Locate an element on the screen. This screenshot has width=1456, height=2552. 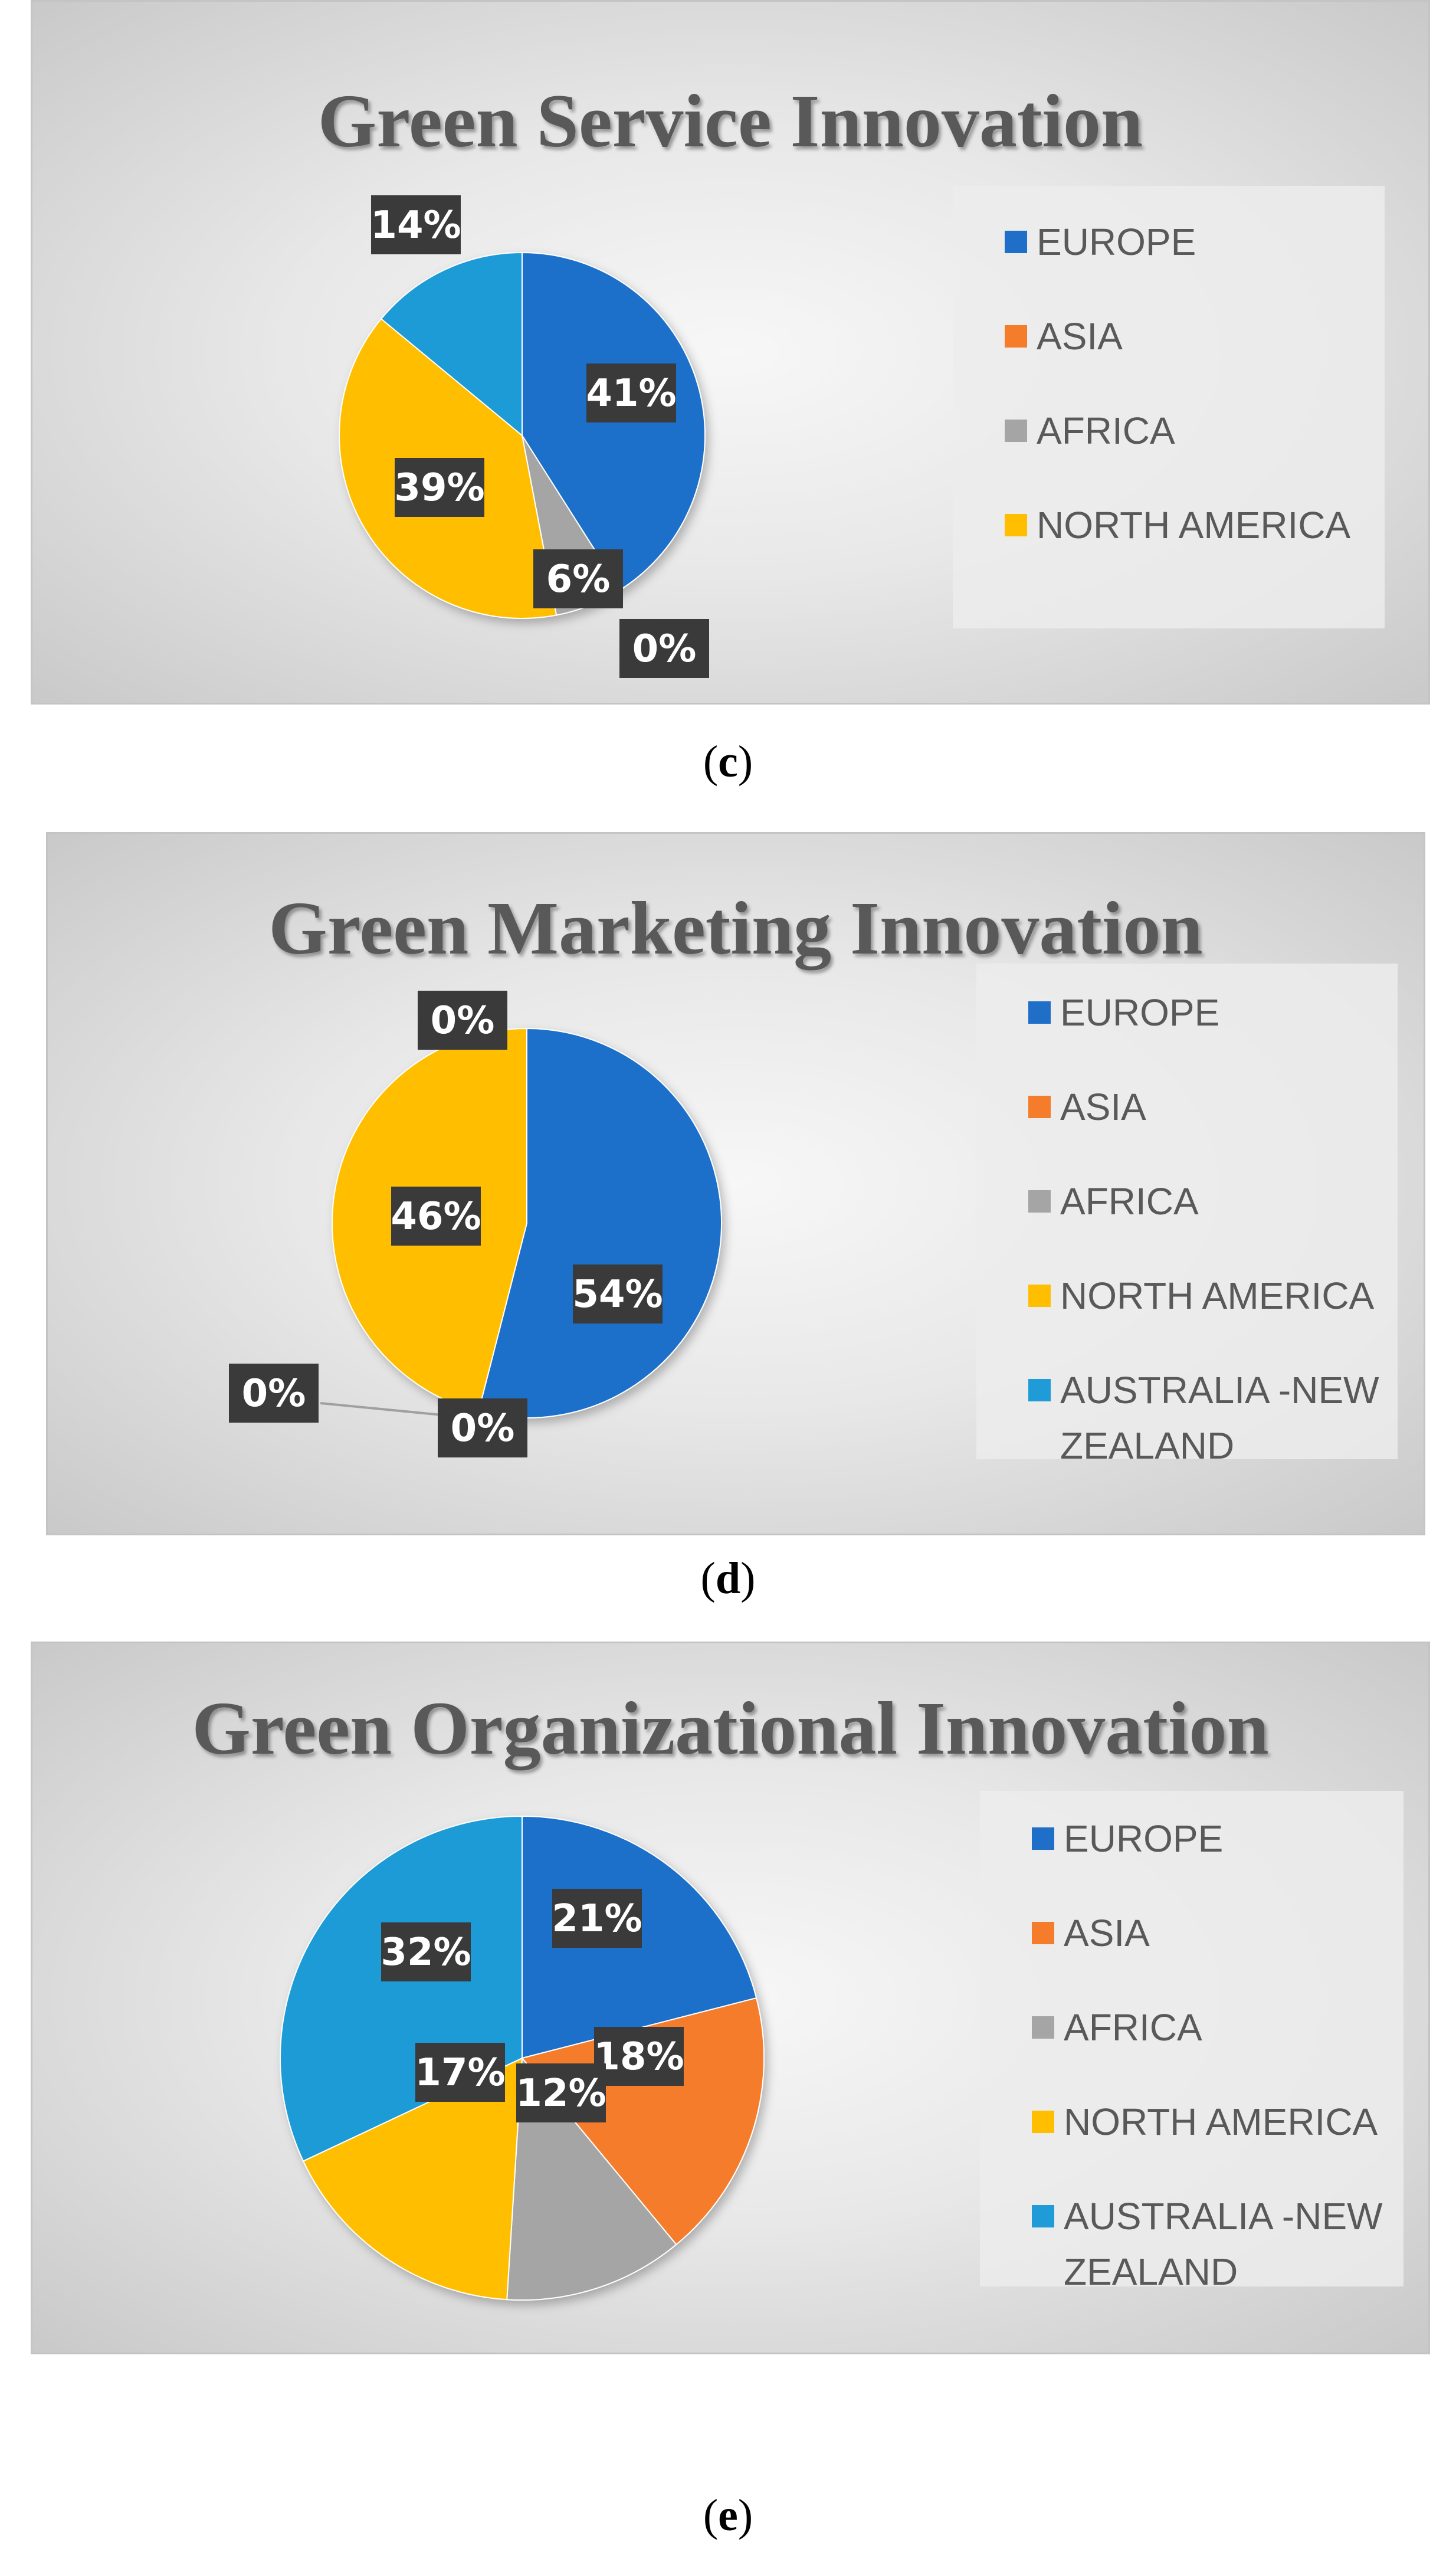
data-label-africa: 0% is located at coordinates (274, 1393).